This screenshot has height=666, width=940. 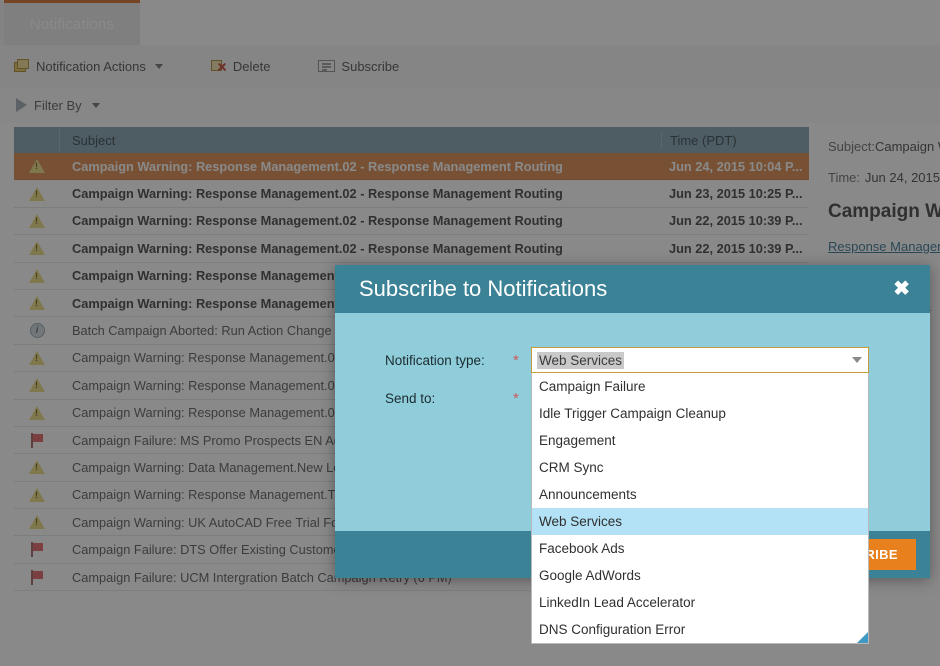 What do you see at coordinates (588, 494) in the screenshot?
I see `combo-option: Announcements` at bounding box center [588, 494].